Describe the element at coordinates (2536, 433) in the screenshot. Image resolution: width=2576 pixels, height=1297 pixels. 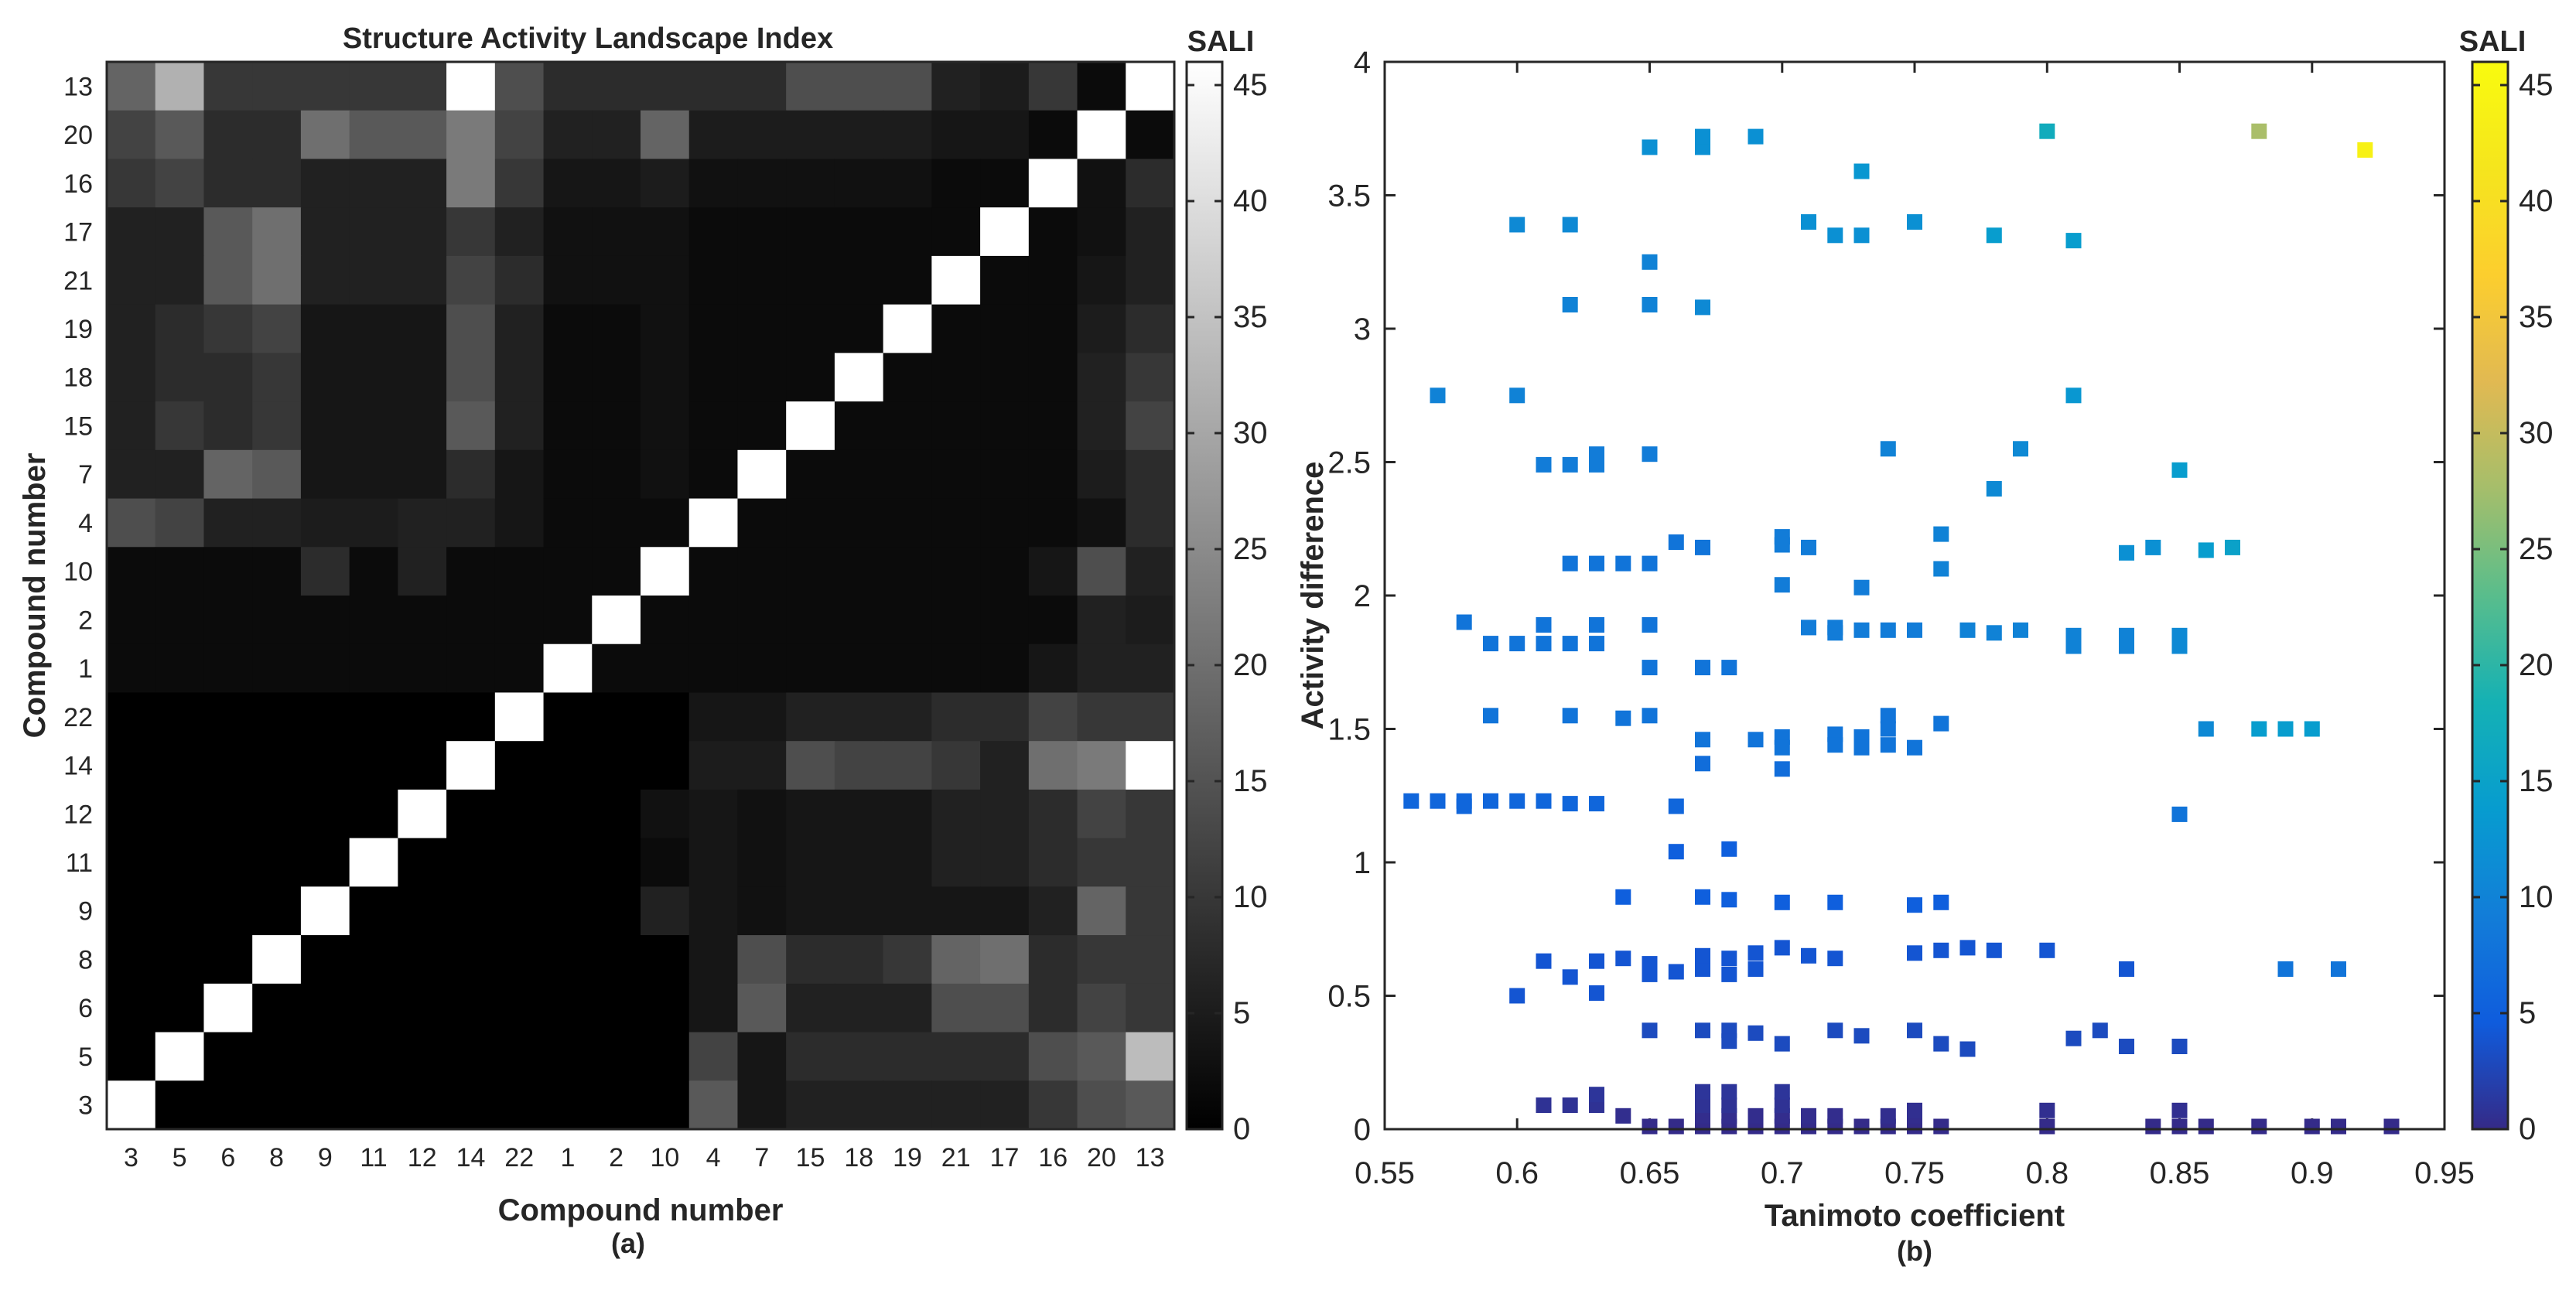
I see `colorbar-tick-label: 30` at that location.